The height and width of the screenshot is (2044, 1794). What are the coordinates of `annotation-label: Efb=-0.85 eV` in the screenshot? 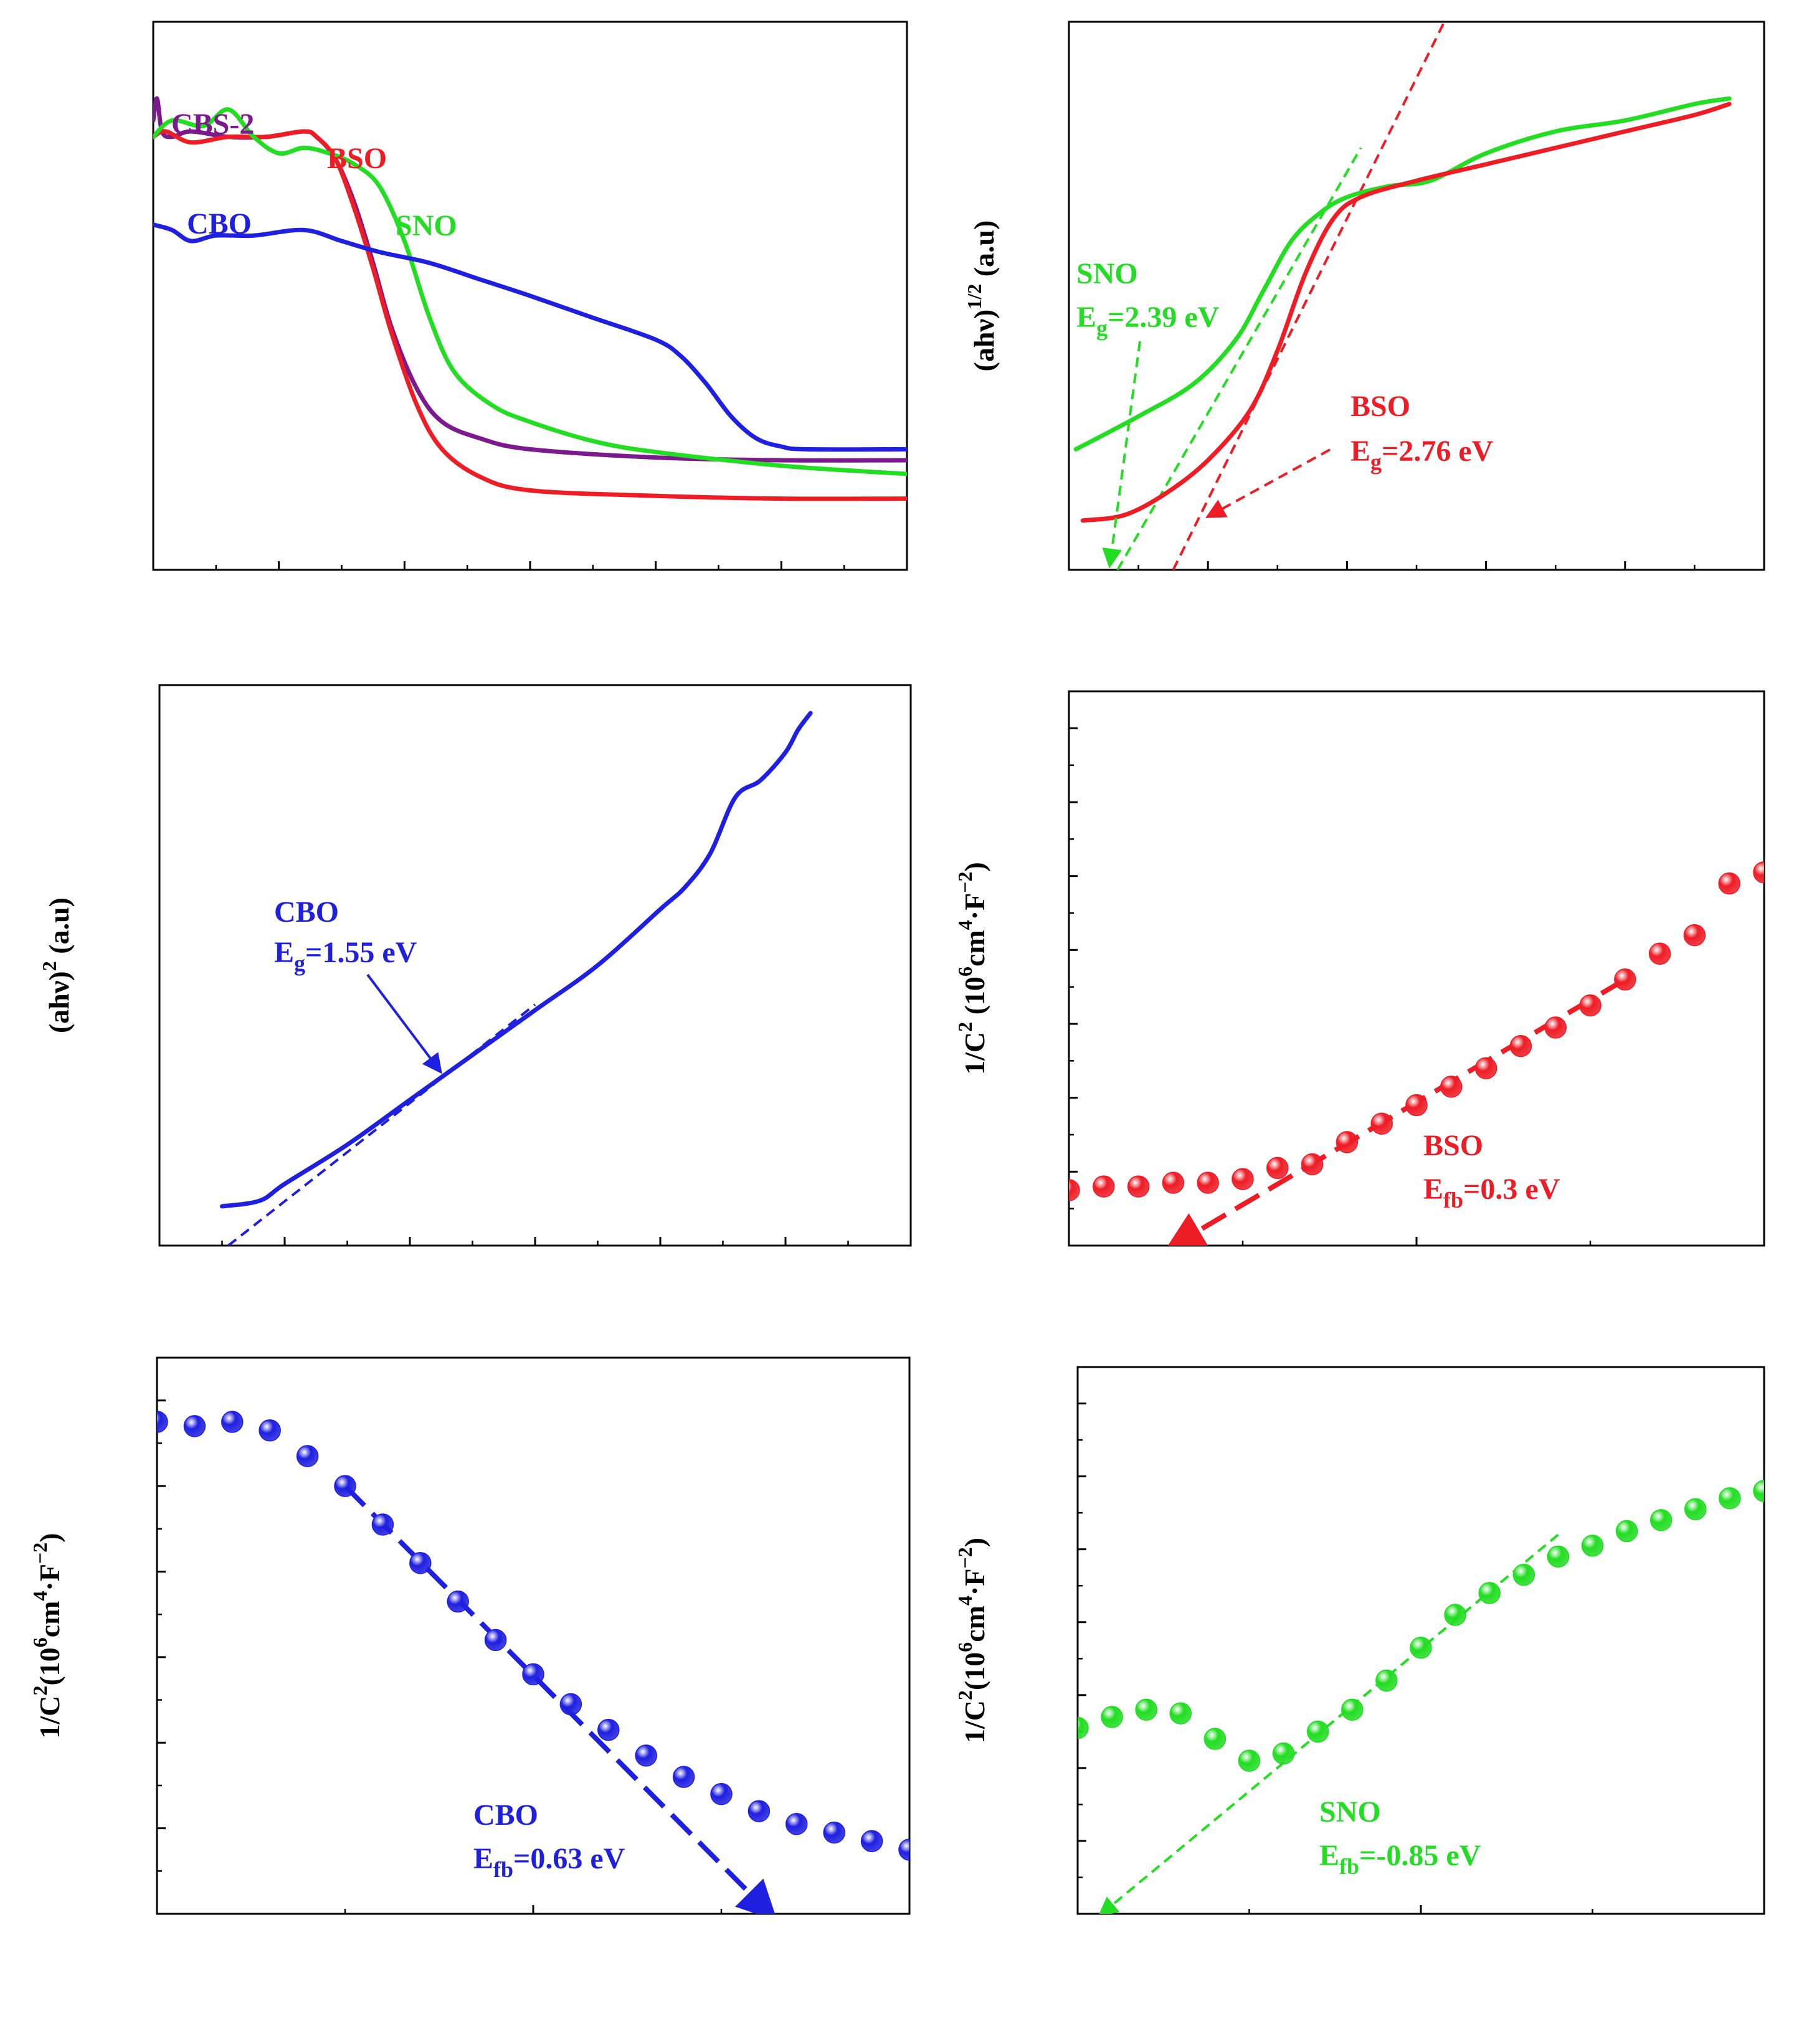 It's located at (1400, 1859).